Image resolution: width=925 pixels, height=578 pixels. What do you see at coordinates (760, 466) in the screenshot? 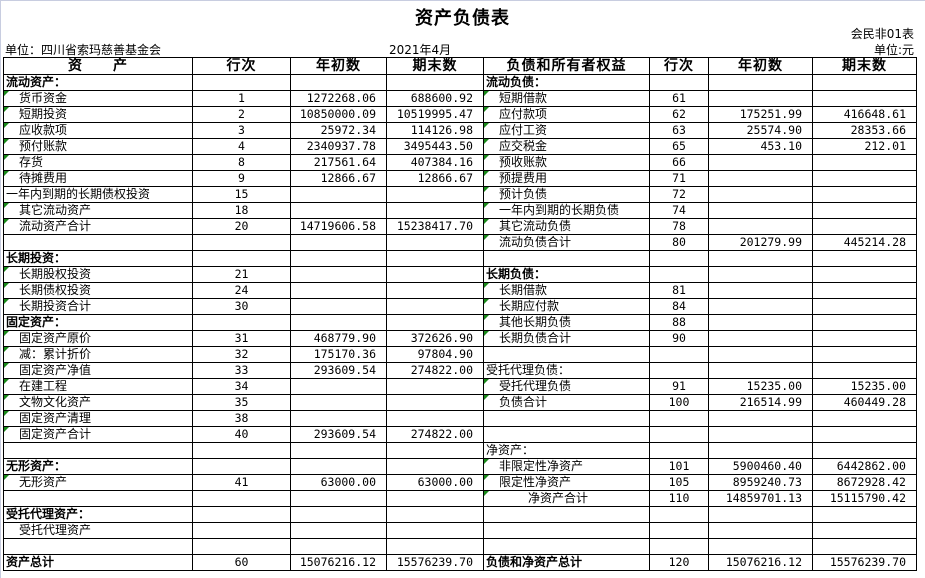
I see `liability-begin-cell: 5900460.40` at bounding box center [760, 466].